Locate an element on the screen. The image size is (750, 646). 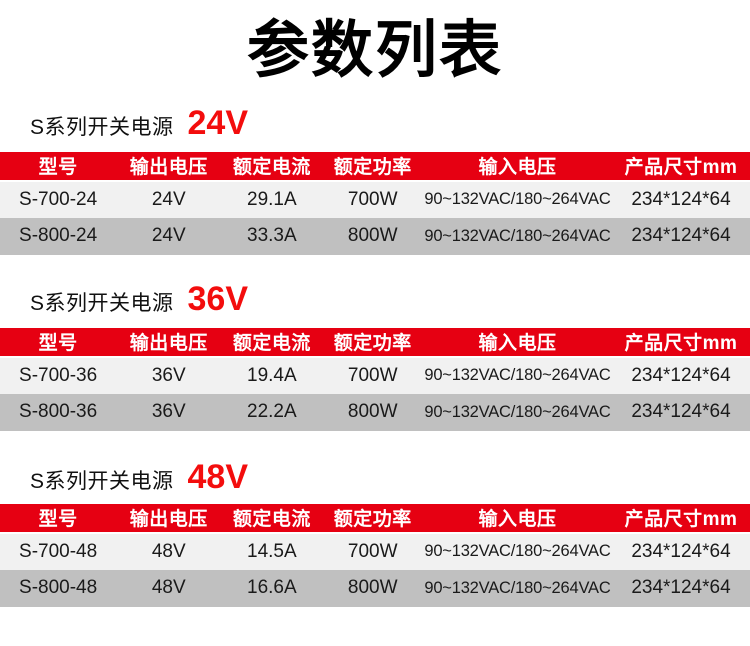
cell-rated-current: 16.6A is located at coordinates (272, 587).